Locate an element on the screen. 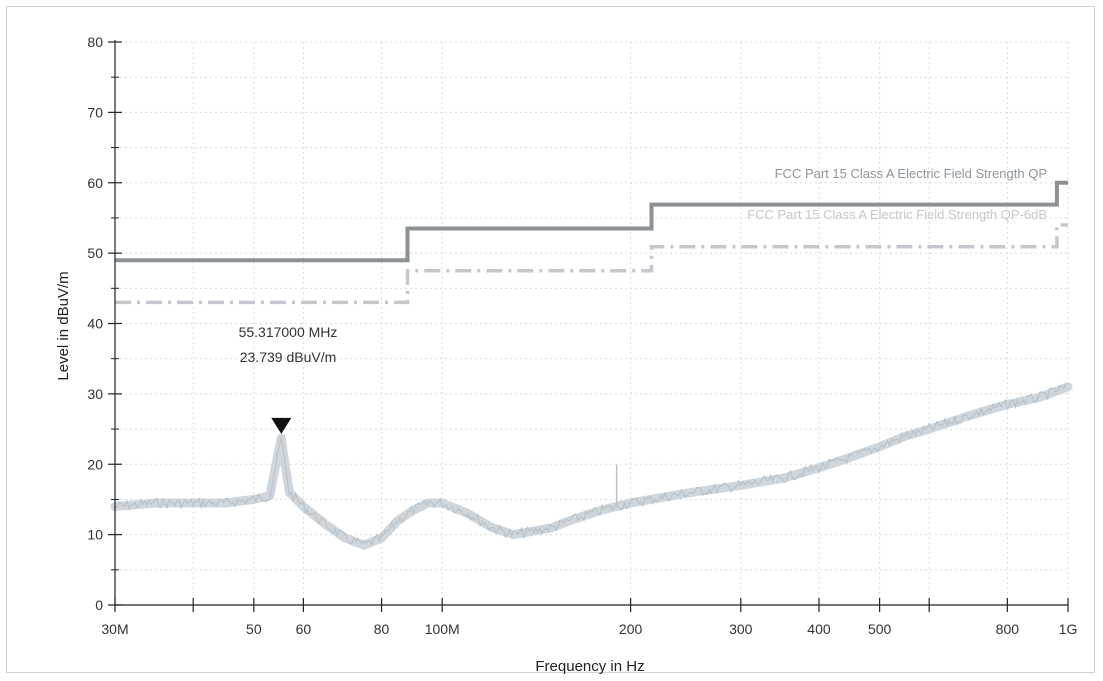  y-tick-label: 60 is located at coordinates (95, 183).